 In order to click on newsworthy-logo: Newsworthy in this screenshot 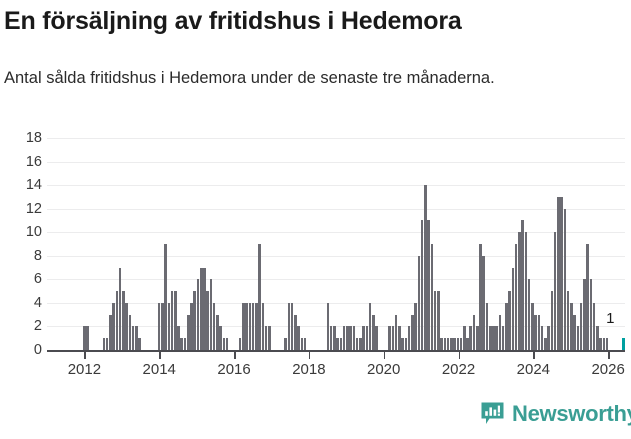, I will do `click(555, 413)`.